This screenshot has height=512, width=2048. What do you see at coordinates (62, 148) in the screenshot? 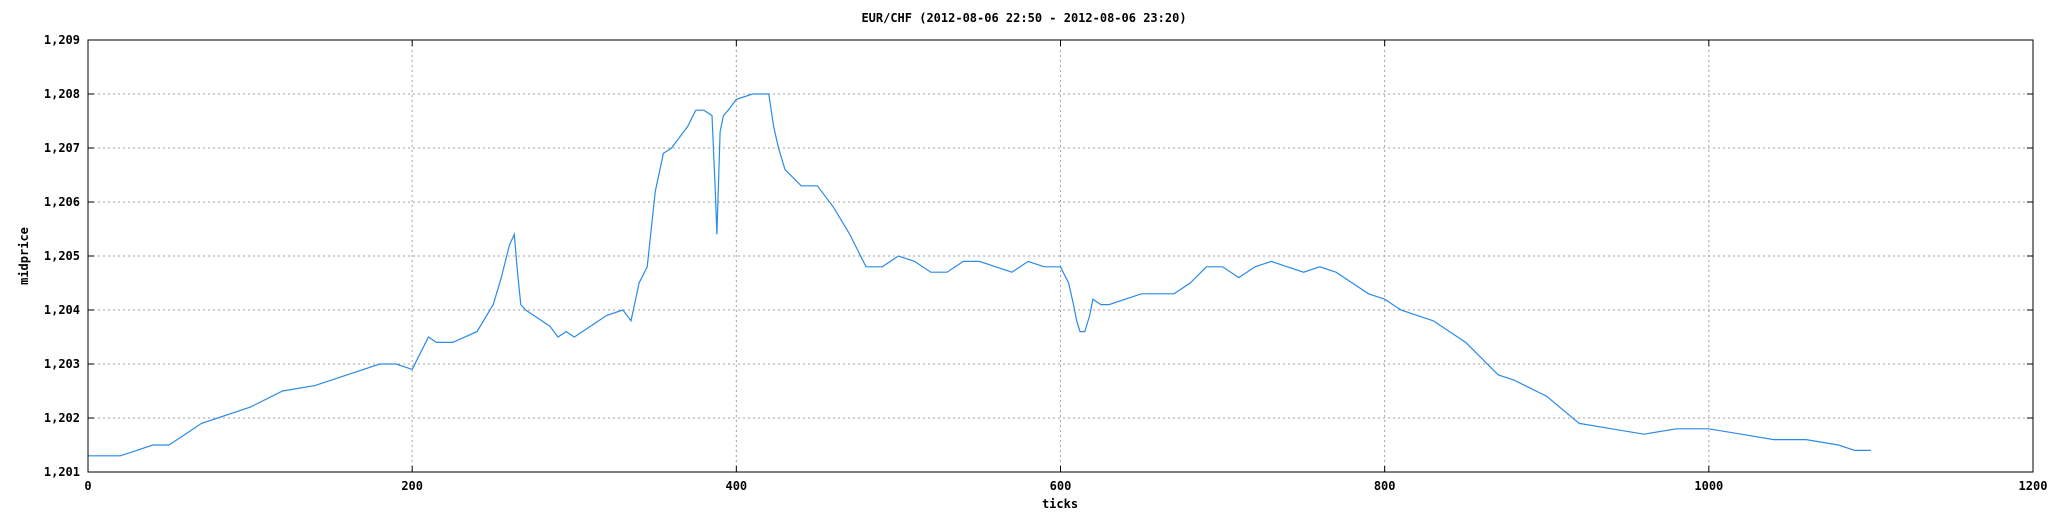
I see `y-tick-label: 1,207` at bounding box center [62, 148].